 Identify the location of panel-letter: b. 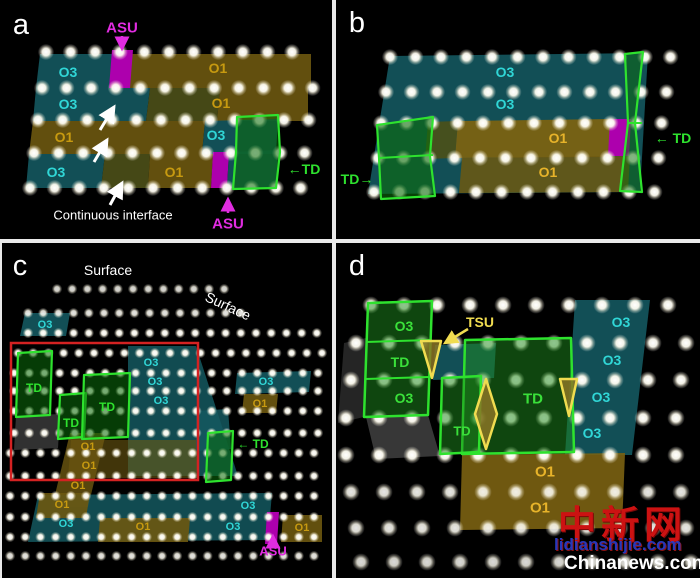
(357, 23).